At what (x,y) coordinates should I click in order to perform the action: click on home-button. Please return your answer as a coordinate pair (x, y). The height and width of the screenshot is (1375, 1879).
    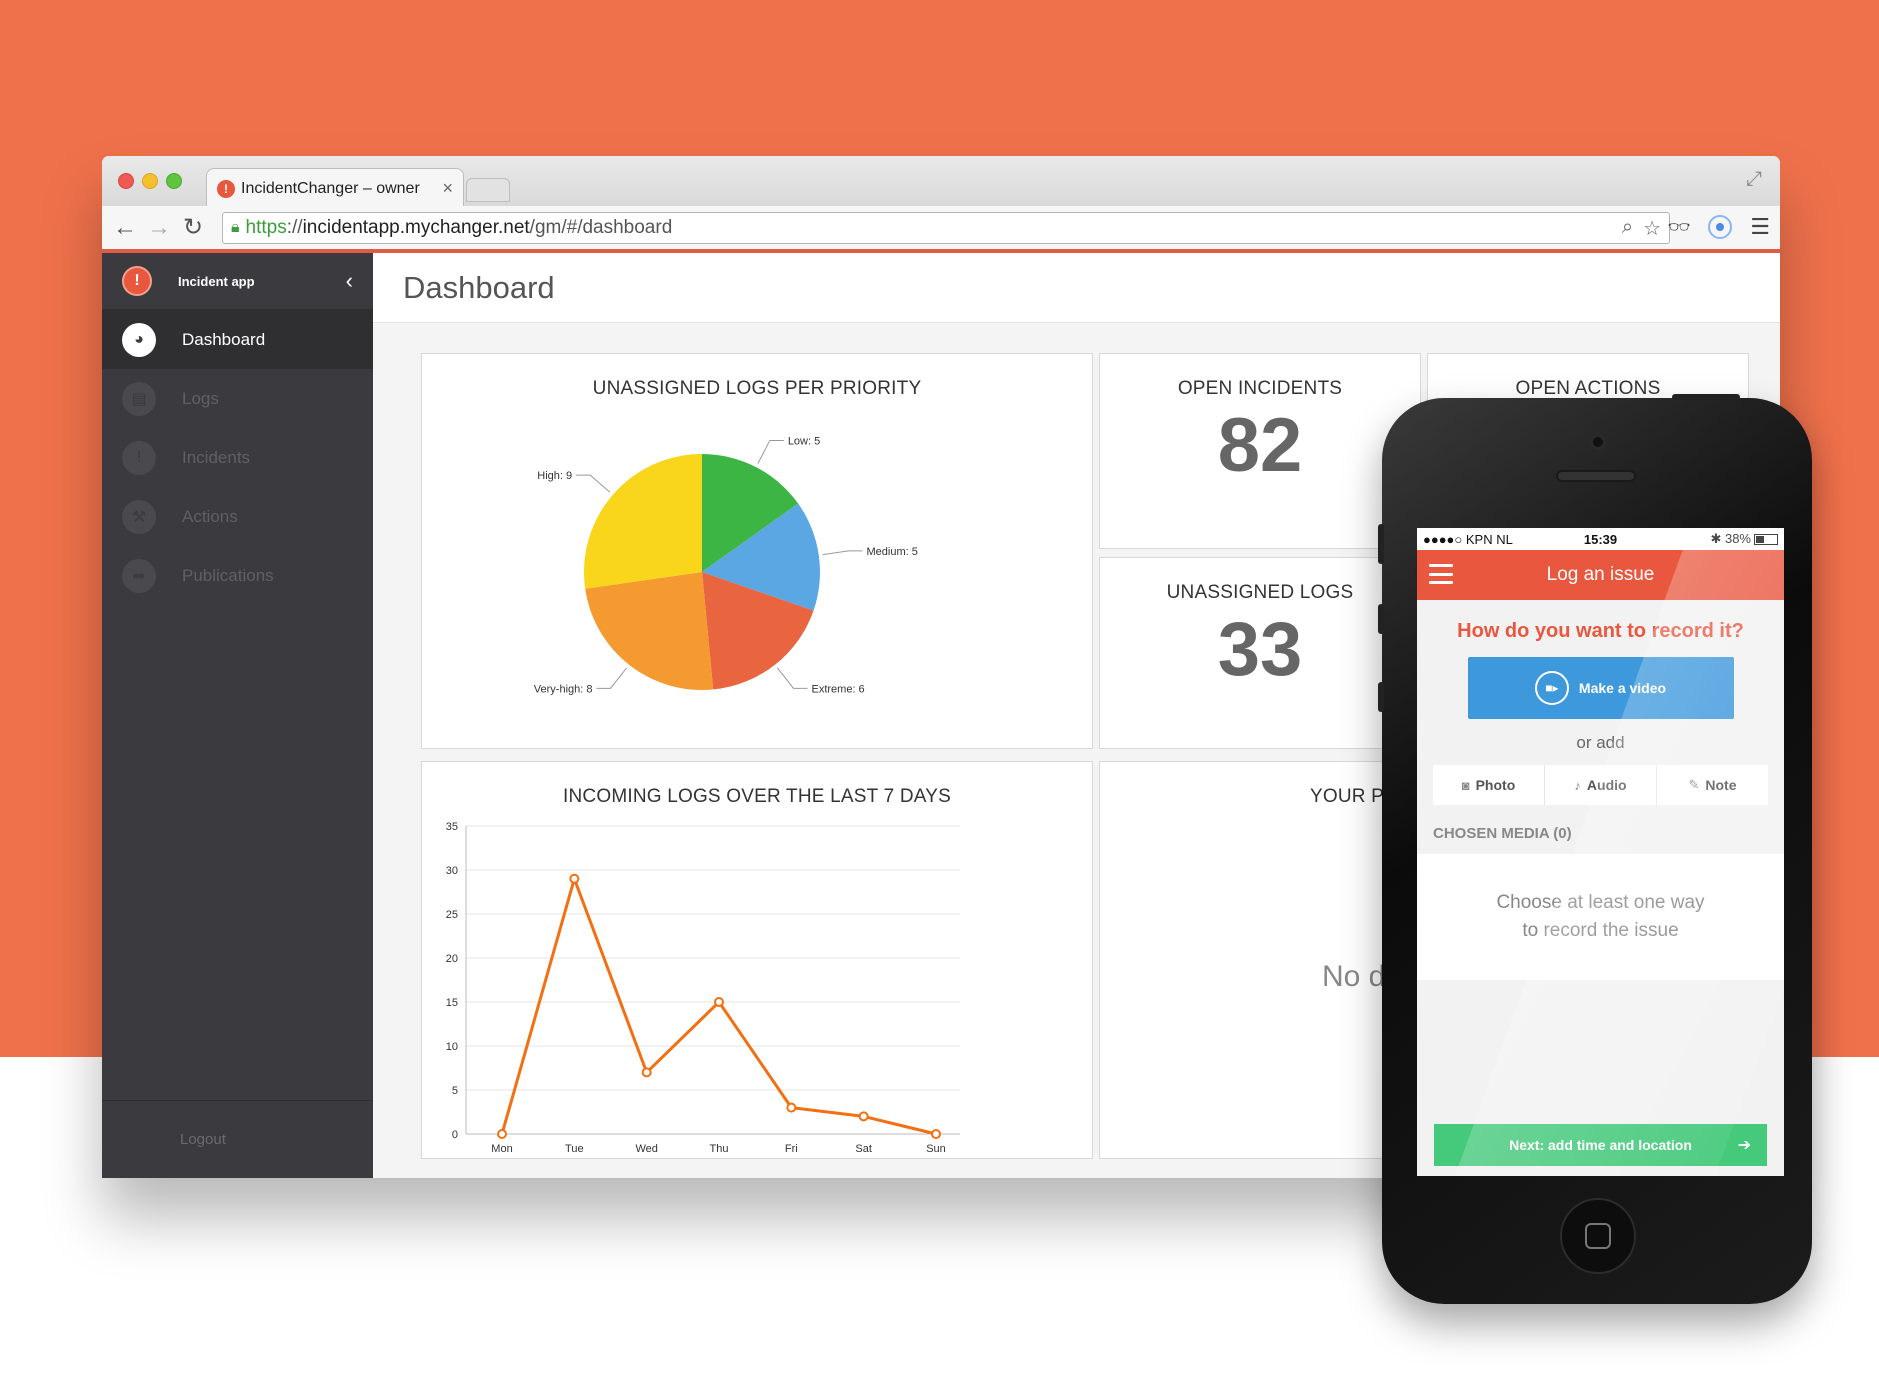
    Looking at the image, I should click on (1598, 1236).